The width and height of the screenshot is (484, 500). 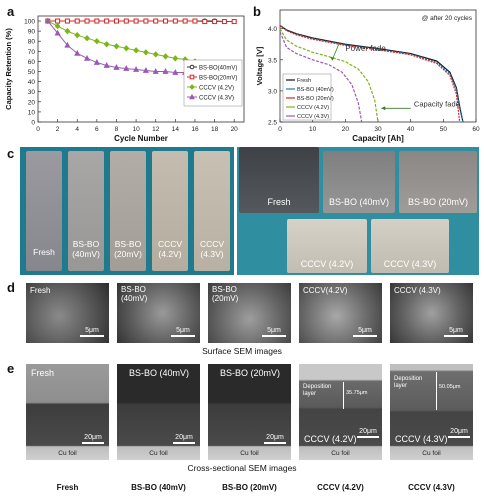 I want to click on sem-label: BS-BO (40mV), so click(x=159, y=373).